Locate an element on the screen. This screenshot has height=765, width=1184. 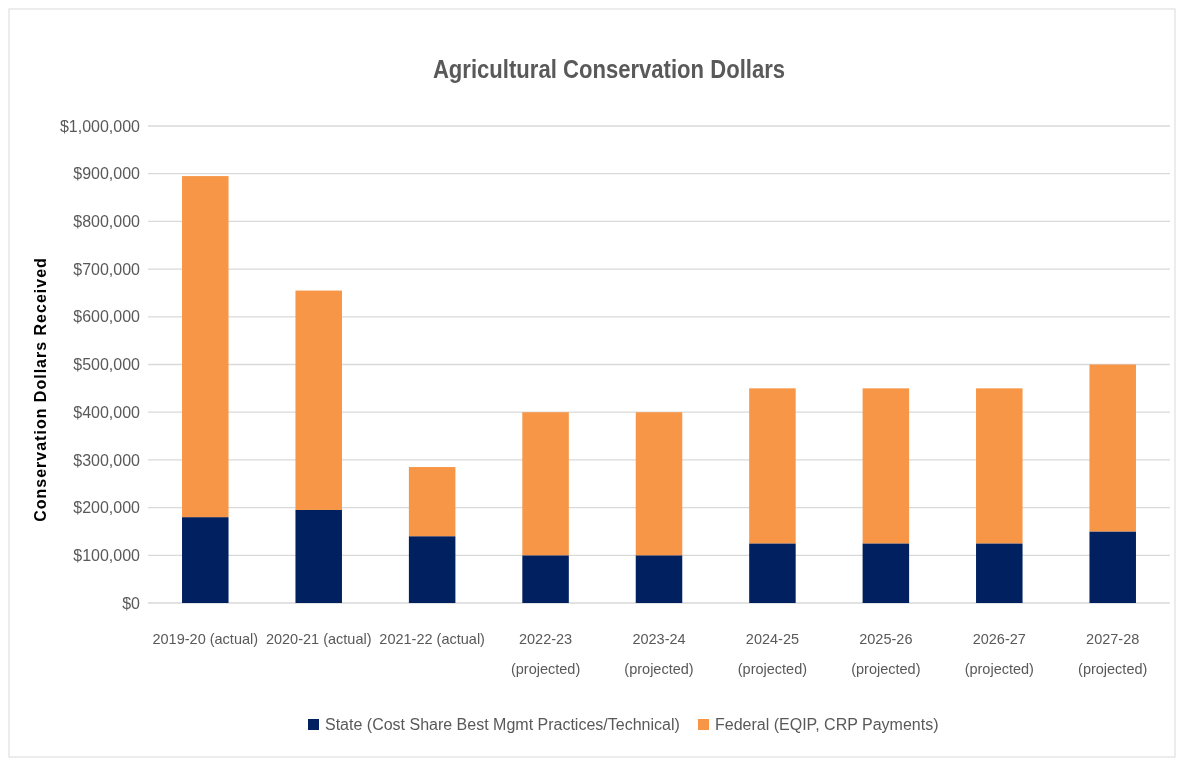
chart-title: Agricultural Conservation Dollars is located at coordinates (609, 69).